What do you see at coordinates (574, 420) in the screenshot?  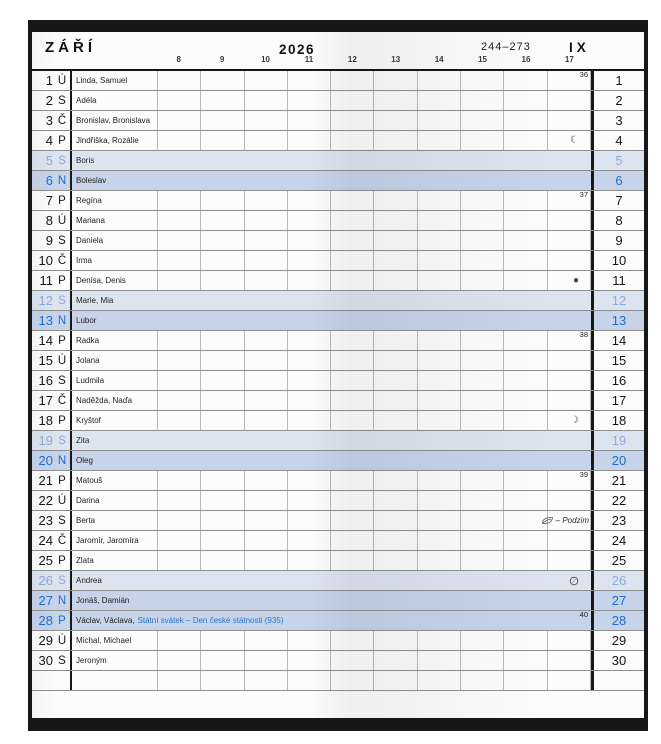 I see `first-quarter-moon-icon: ☽` at bounding box center [574, 420].